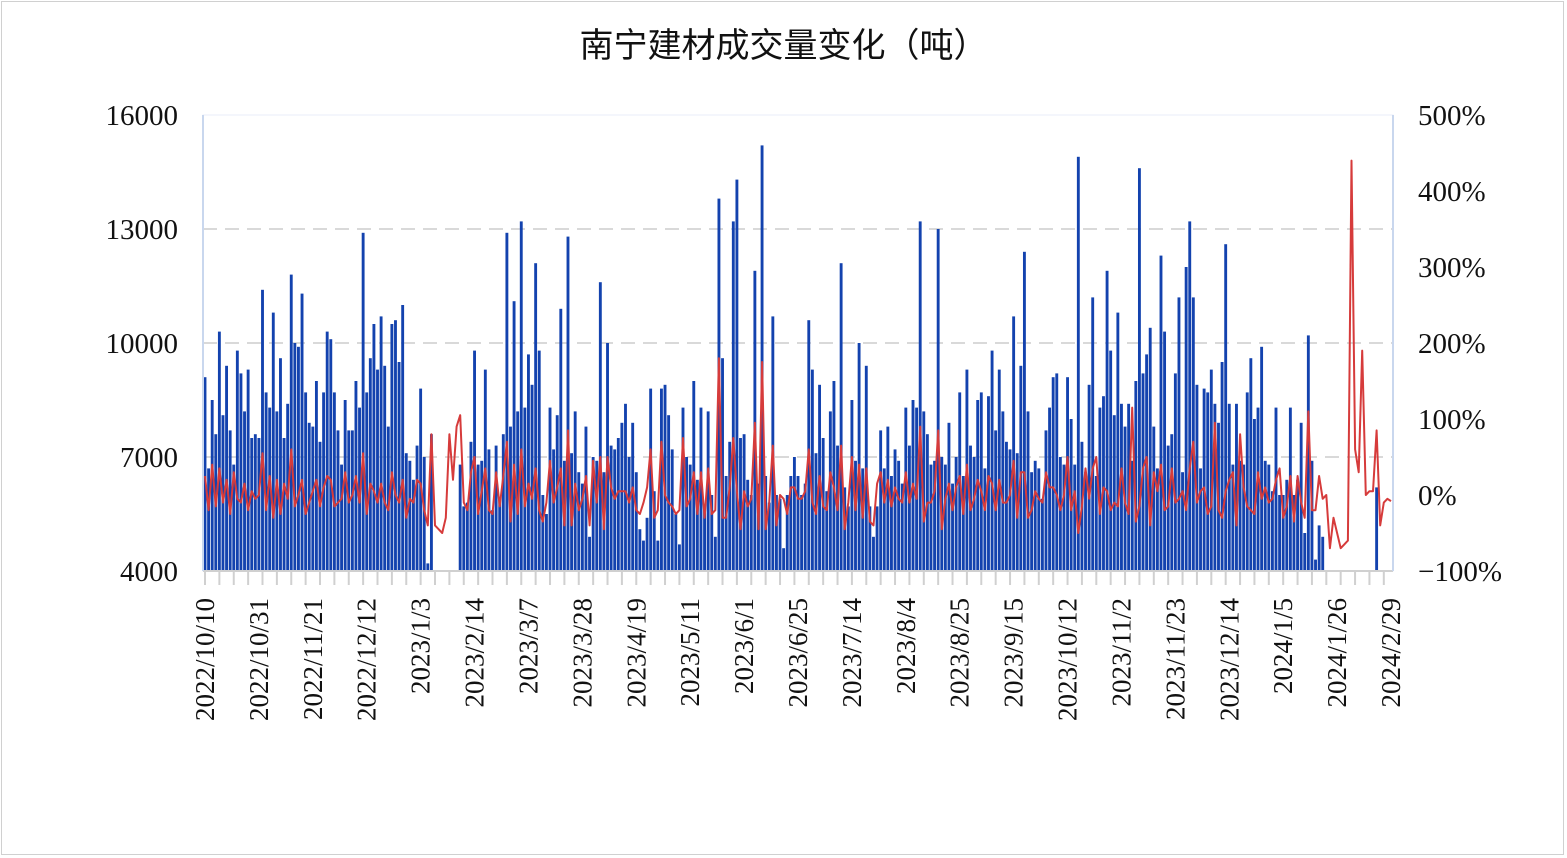  Describe the element at coordinates (142, 116) in the screenshot. I see `y-left-tick-label: 16000` at that location.